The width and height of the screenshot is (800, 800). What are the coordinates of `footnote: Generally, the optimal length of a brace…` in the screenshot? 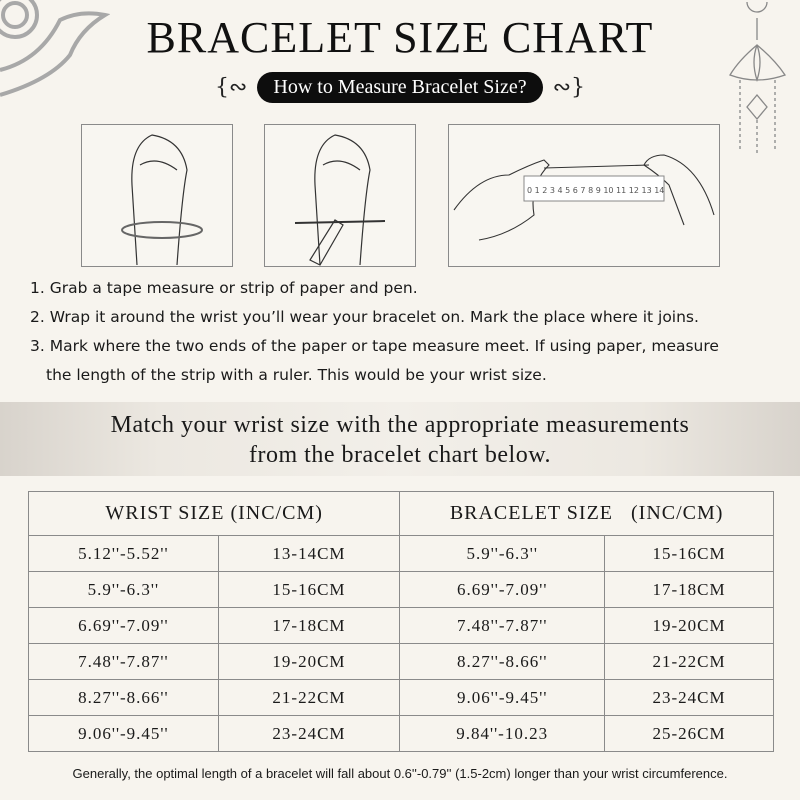 It's located at (400, 773).